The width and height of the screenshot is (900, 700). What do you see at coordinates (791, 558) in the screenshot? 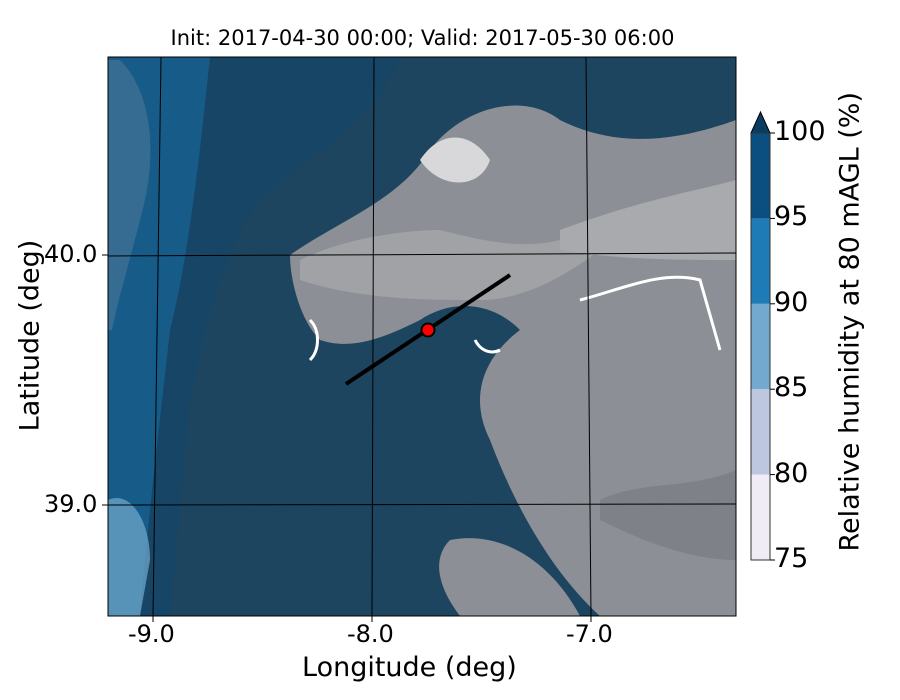
I see `colorbar-tick-label: 75` at bounding box center [791, 558].